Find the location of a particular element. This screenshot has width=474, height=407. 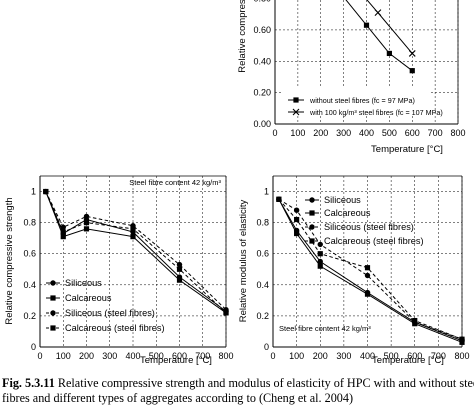

legend-item: Siliceous is located at coordinates (333, 200).